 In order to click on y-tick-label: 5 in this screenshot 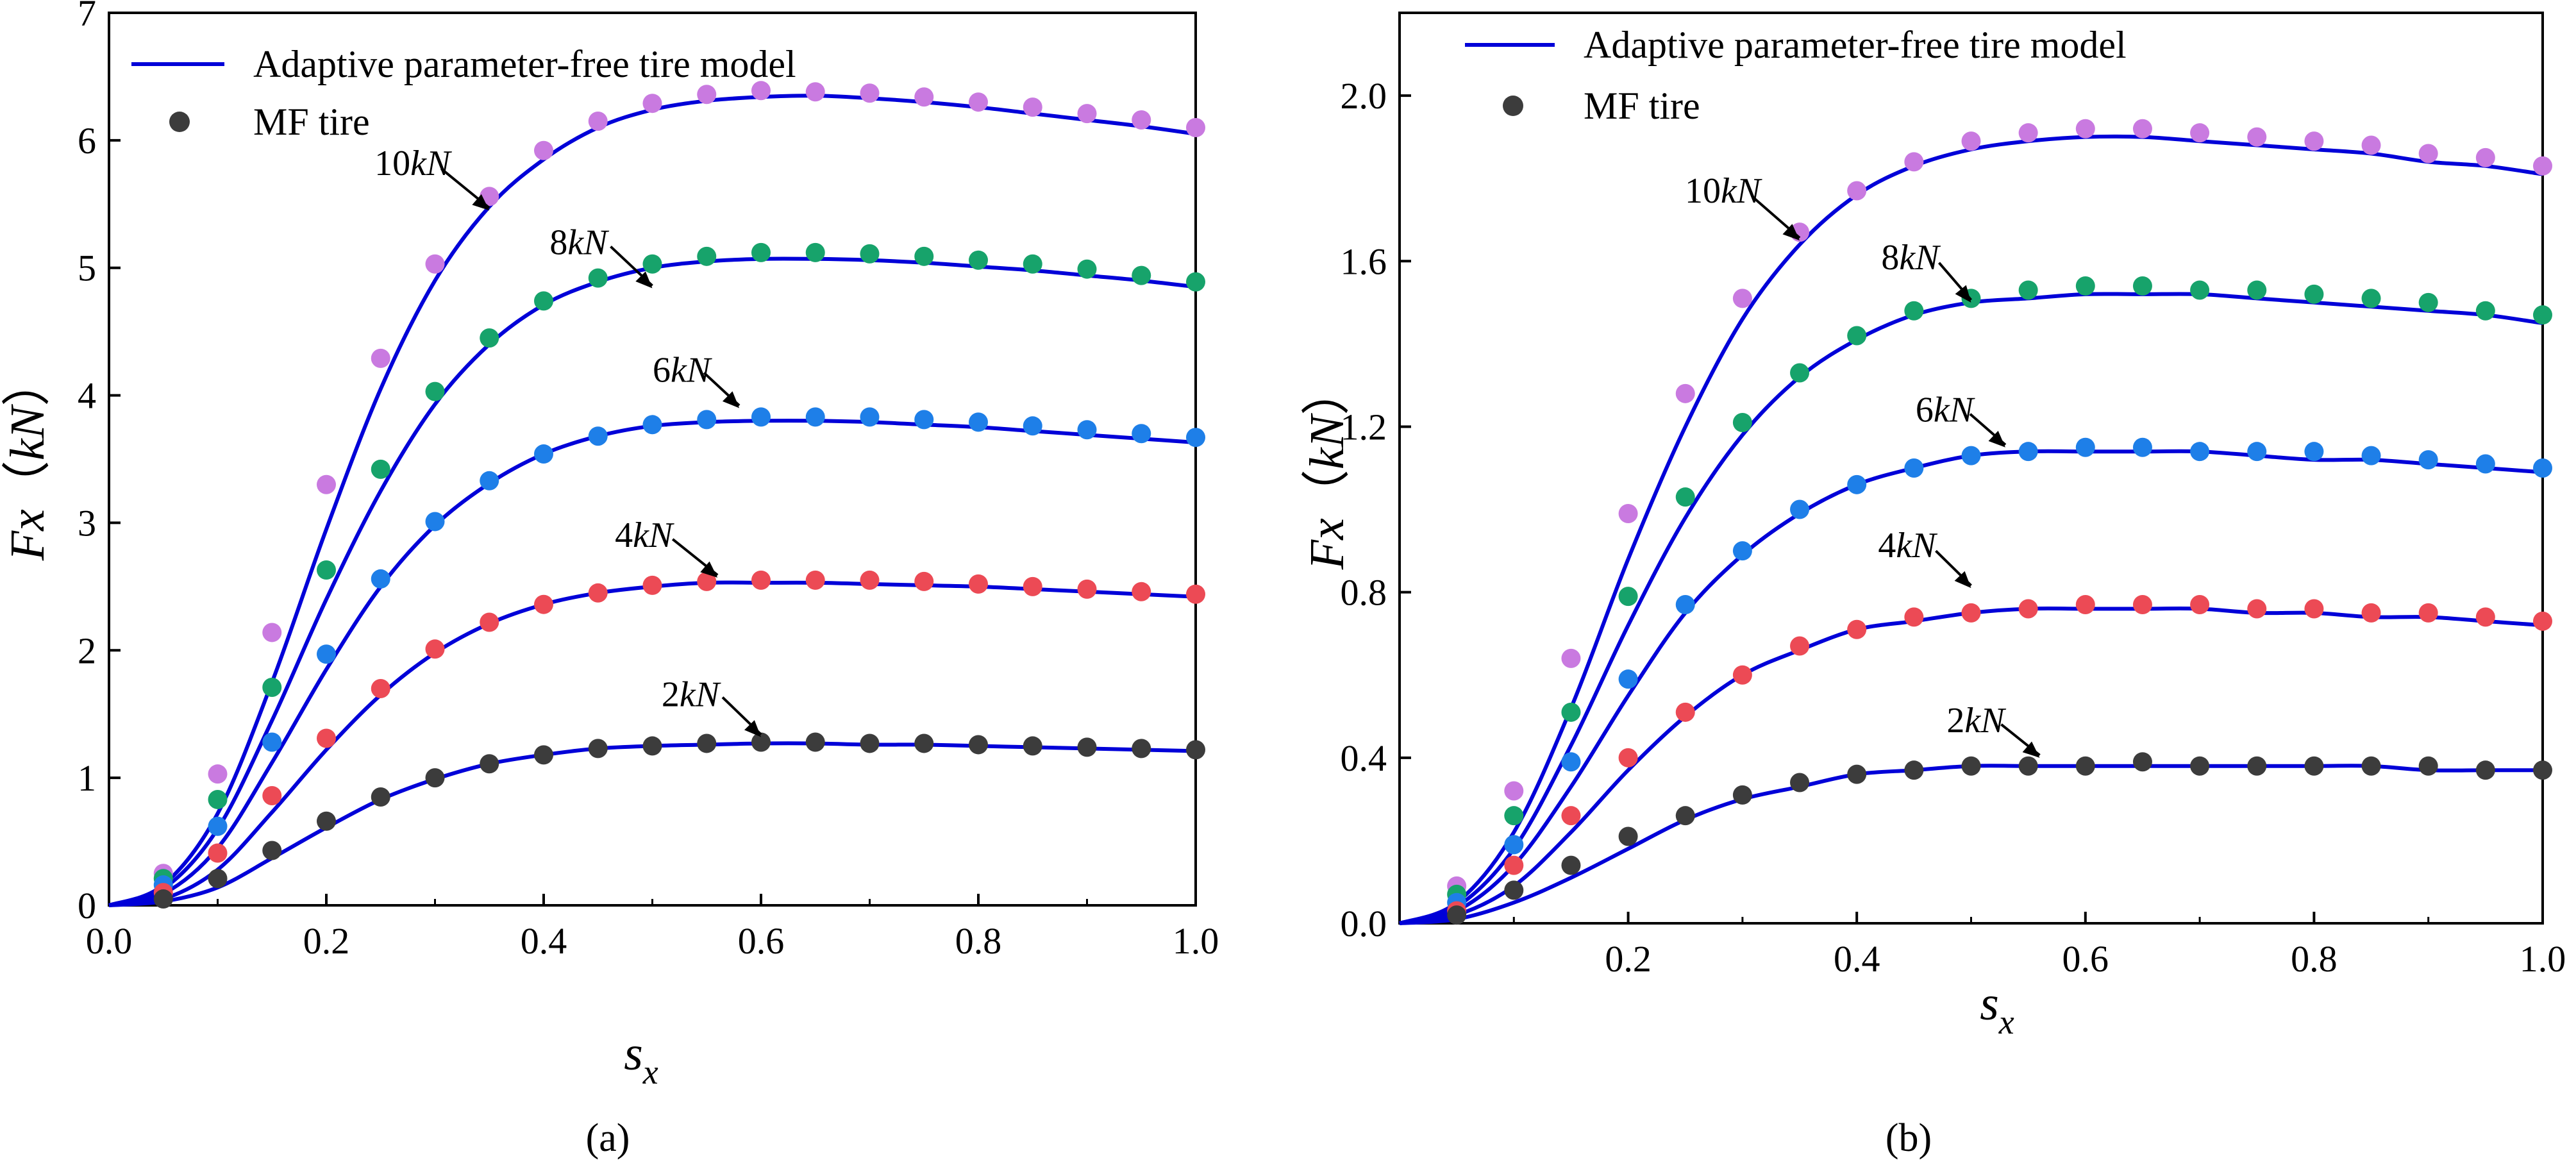, I will do `click(87, 268)`.